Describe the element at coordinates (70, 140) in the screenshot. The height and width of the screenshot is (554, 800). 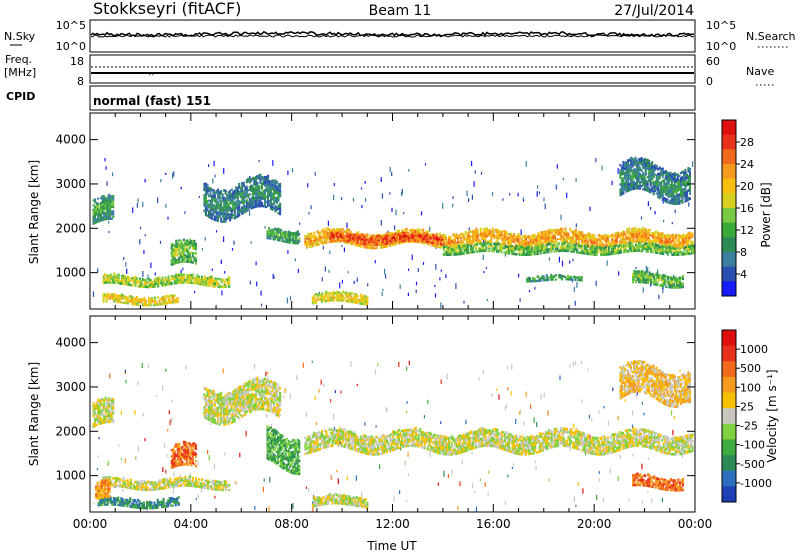
I see `ytick-label: 4000` at that location.